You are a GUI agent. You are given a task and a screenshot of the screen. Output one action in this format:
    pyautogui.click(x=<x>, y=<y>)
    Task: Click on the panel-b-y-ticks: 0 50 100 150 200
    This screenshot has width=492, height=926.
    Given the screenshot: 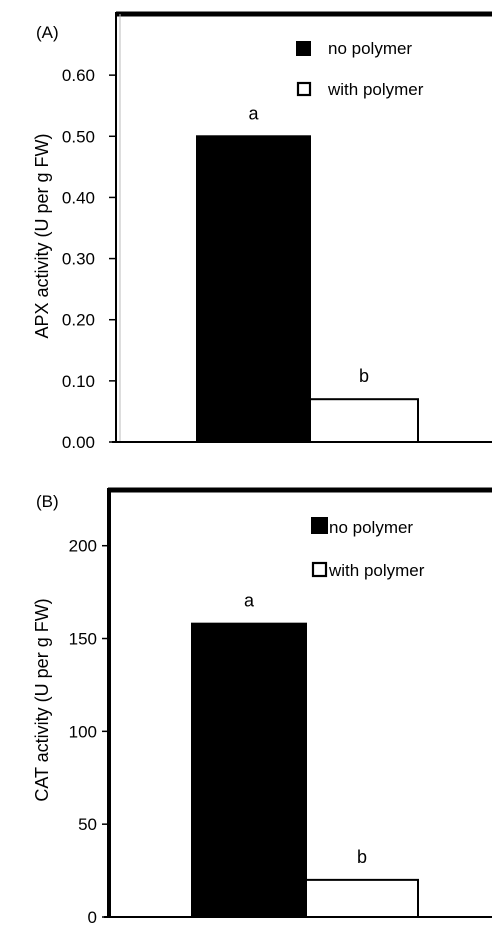 What is the action you would take?
    pyautogui.click(x=89, y=731)
    